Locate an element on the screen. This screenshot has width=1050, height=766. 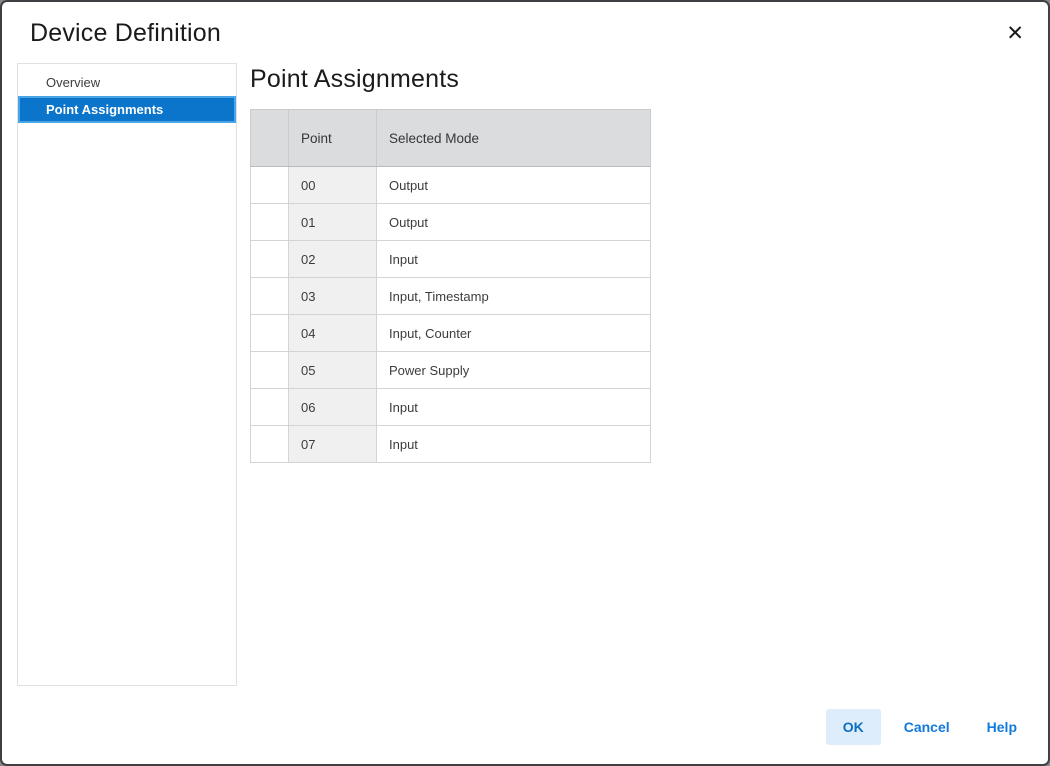
table-row: 04 Input, Counter is located at coordinates (450, 333).